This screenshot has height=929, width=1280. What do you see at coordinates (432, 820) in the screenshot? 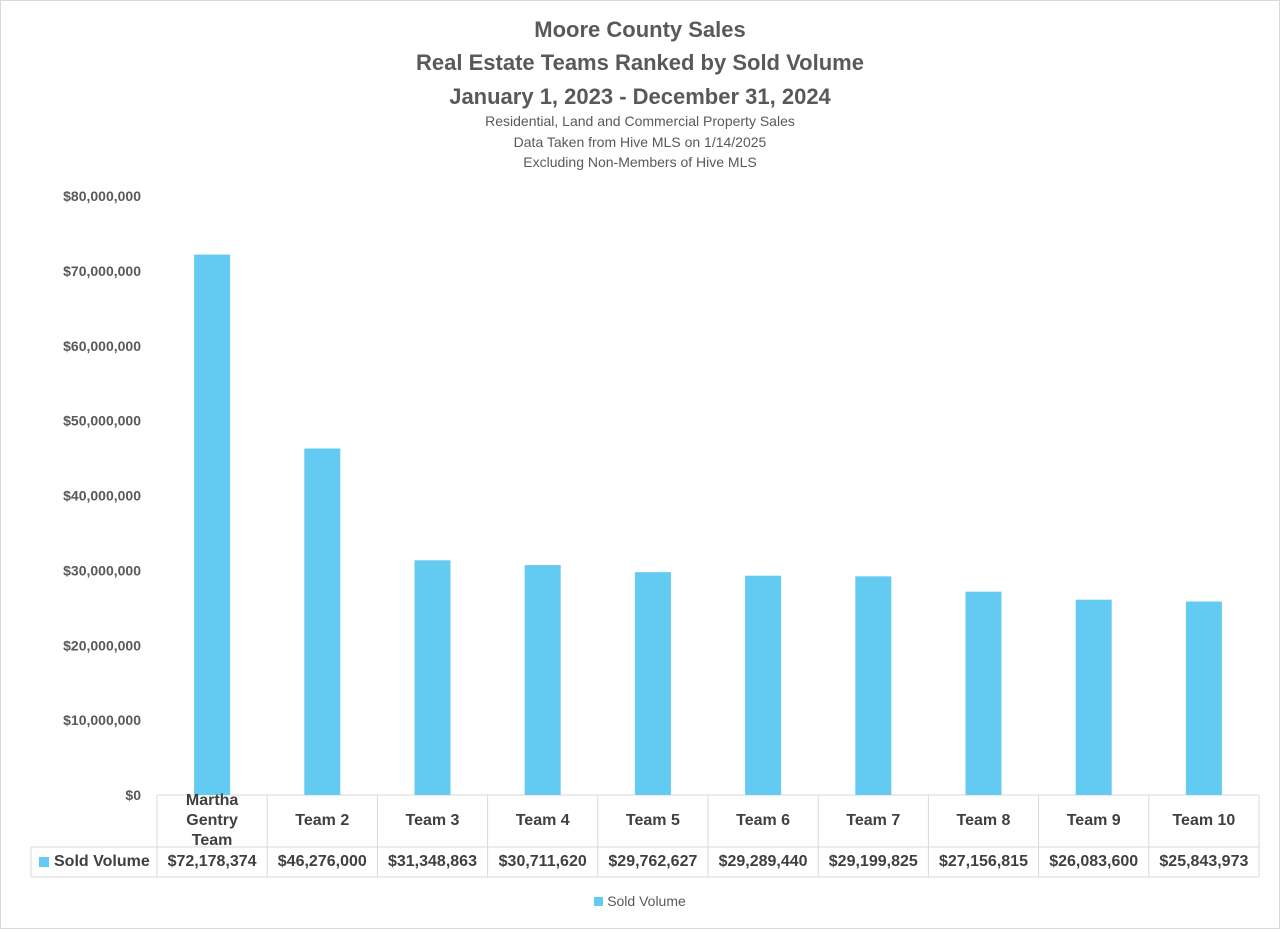
I see `x-tick-label: Team 3` at bounding box center [432, 820].